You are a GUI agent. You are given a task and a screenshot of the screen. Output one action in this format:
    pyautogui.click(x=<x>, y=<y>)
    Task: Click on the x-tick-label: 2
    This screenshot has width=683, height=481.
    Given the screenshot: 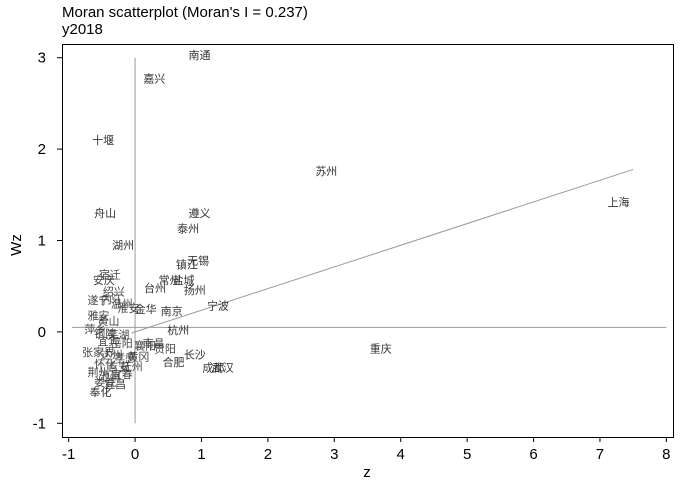 What is the action you would take?
    pyautogui.click(x=268, y=454)
    